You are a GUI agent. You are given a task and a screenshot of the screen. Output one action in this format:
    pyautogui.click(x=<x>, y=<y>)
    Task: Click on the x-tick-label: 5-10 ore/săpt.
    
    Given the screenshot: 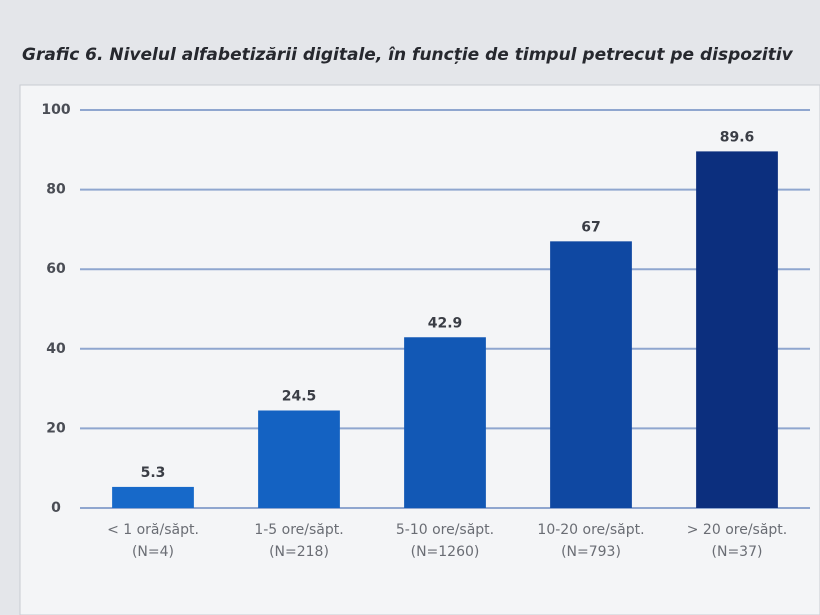 What is the action you would take?
    pyautogui.click(x=445, y=530)
    